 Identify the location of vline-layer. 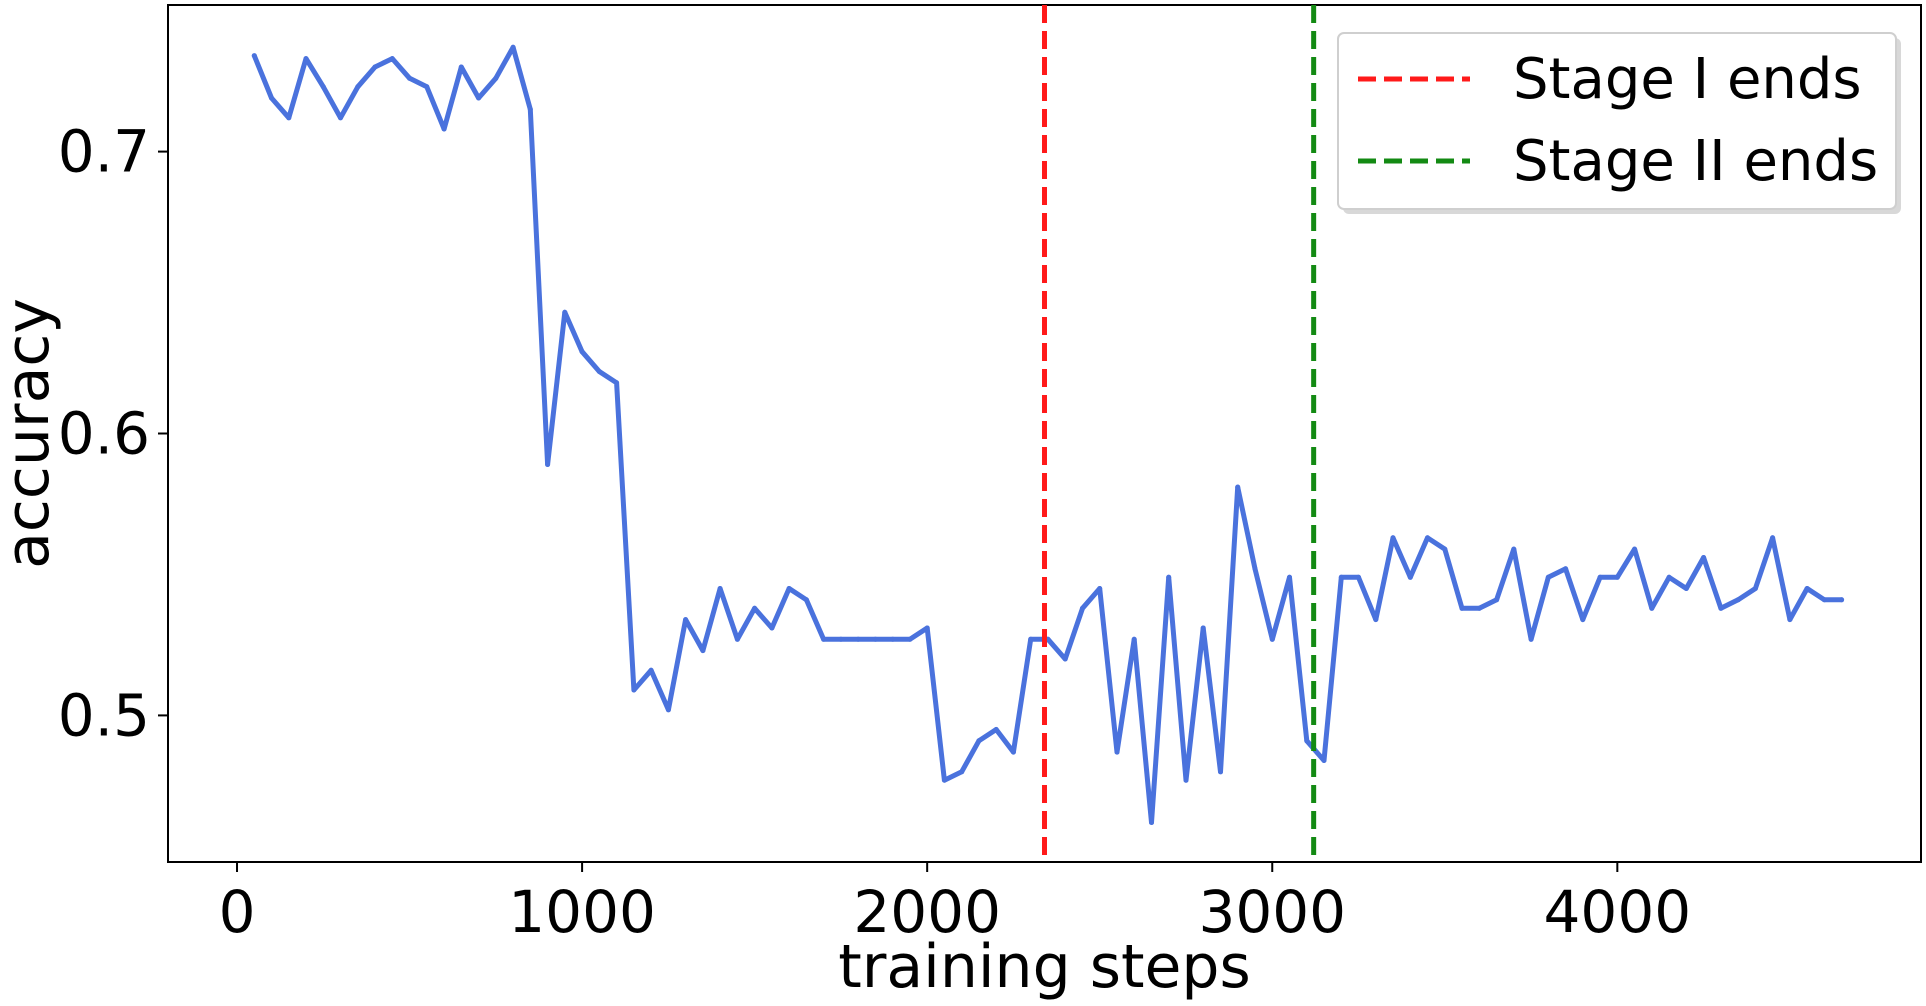
(1179, 433).